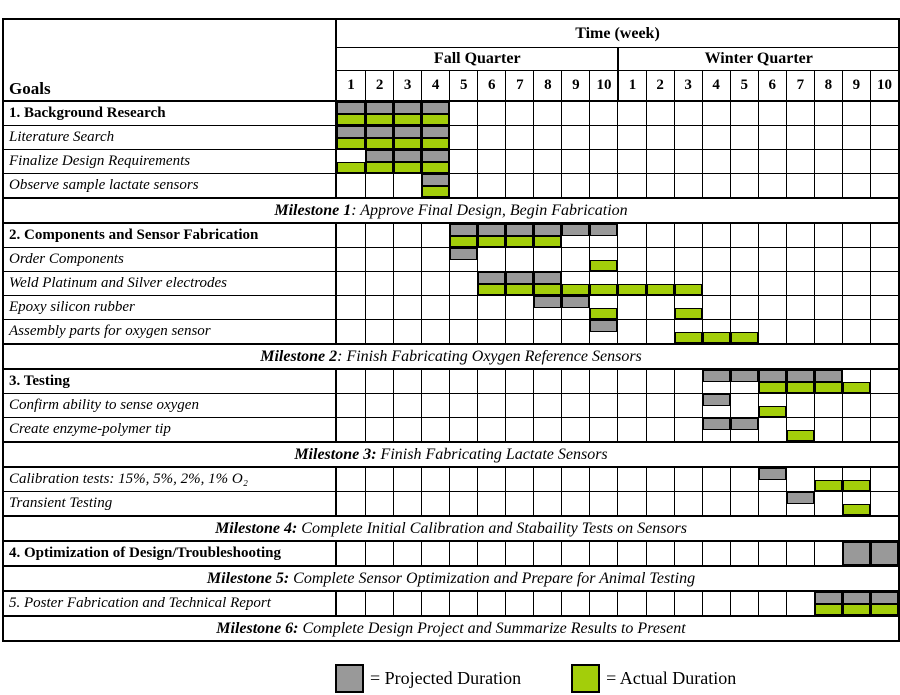  What do you see at coordinates (379, 85) in the screenshot?
I see `week-number-cell: 2` at bounding box center [379, 85].